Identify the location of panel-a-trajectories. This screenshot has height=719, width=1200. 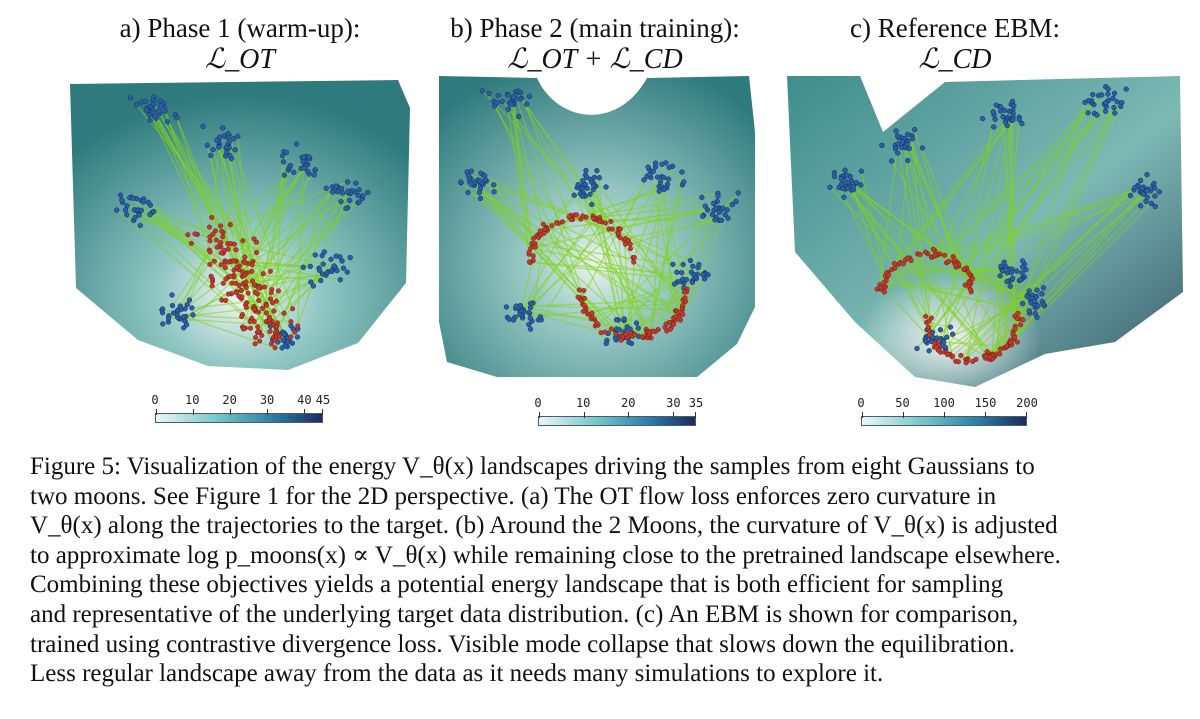
(240, 226).